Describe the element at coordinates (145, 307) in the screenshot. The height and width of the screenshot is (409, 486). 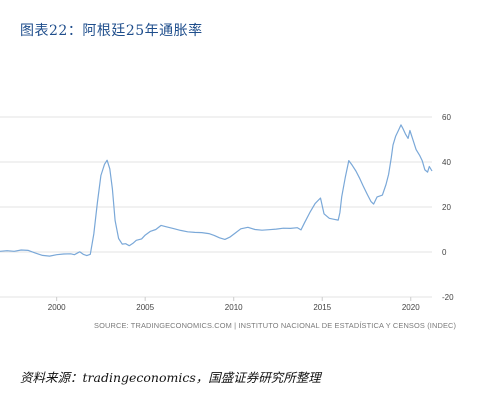
I see `x-tick-label: 2005` at that location.